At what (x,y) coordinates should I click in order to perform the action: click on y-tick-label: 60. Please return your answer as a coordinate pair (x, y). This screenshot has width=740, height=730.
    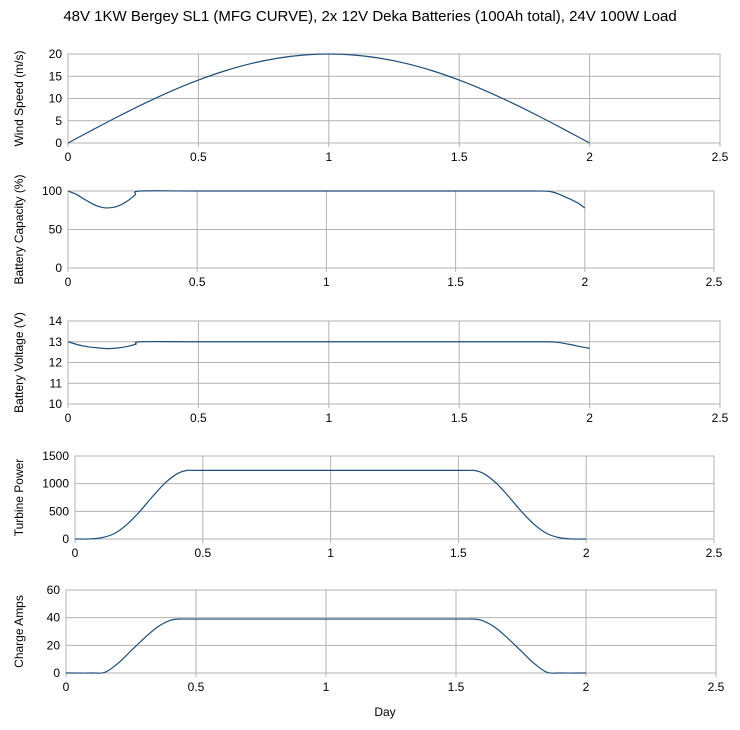
    Looking at the image, I should click on (54, 590).